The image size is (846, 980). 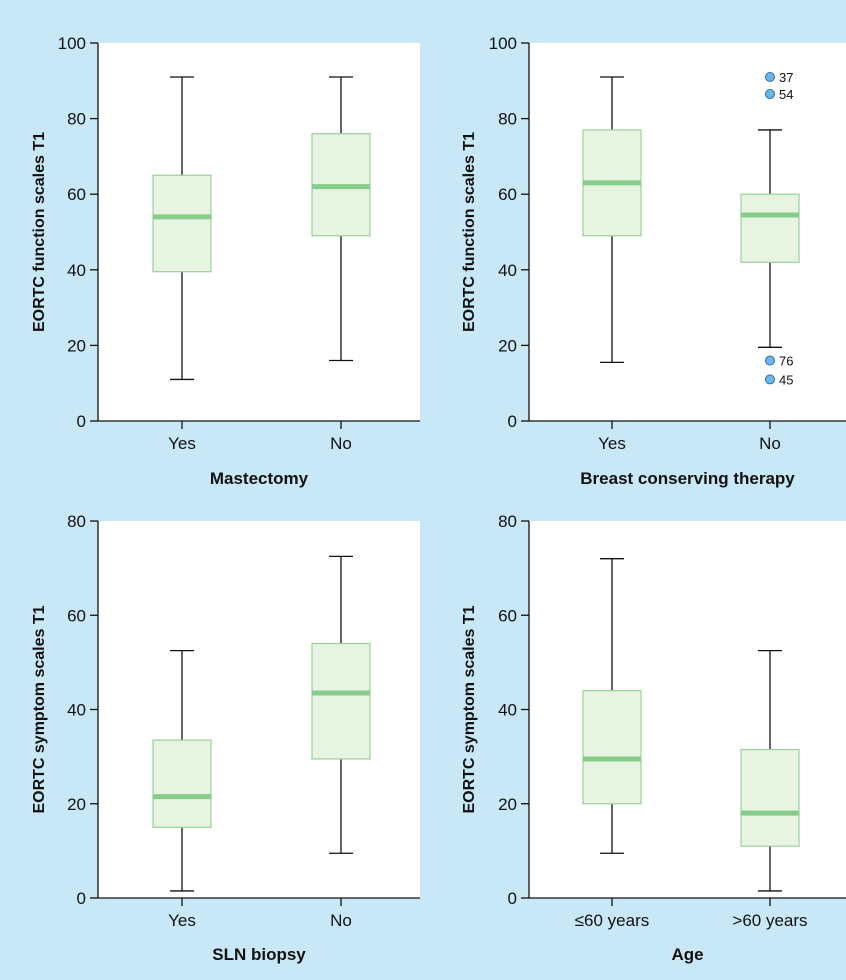 What do you see at coordinates (786, 77) in the screenshot?
I see `outlier-label: 37` at bounding box center [786, 77].